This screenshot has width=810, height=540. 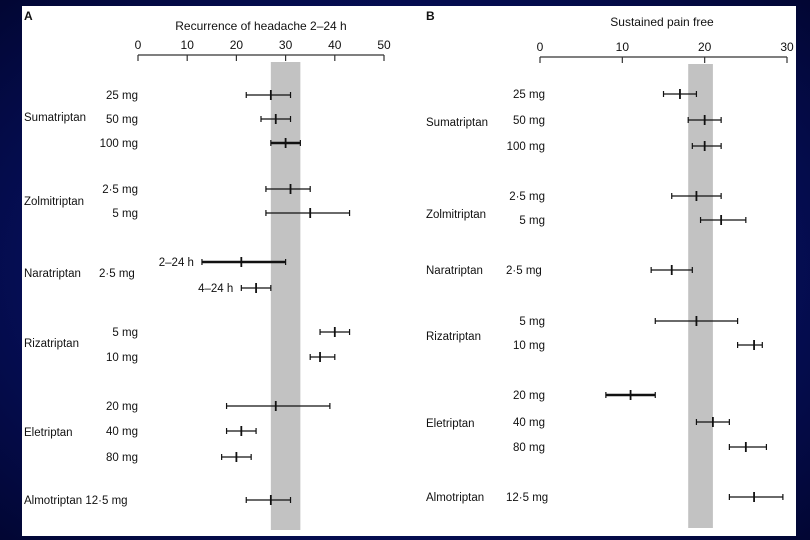 I want to click on drug-dose-label: 12·5 mg, so click(x=527, y=498).